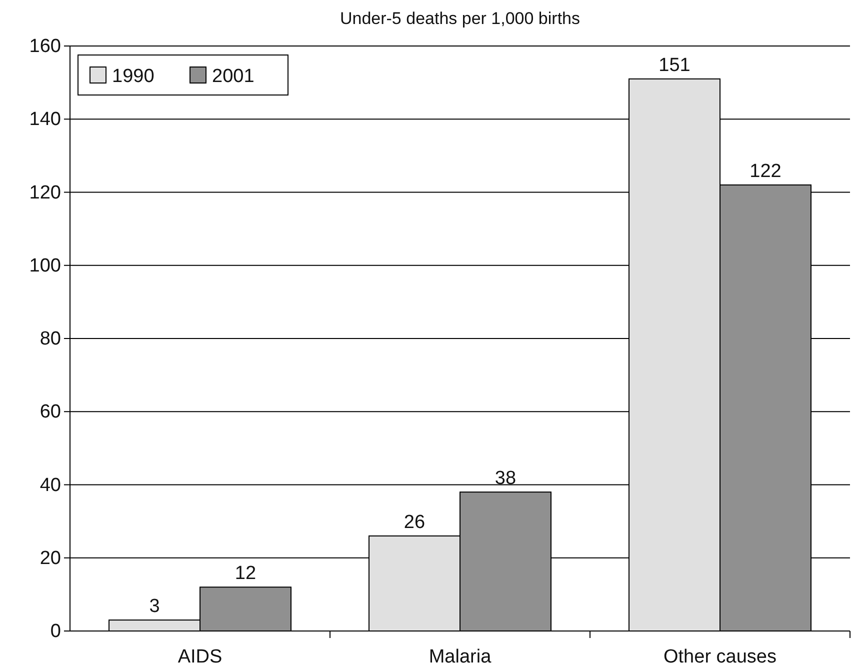 The image size is (854, 672). I want to click on y-tick-label: 100, so click(45, 265).